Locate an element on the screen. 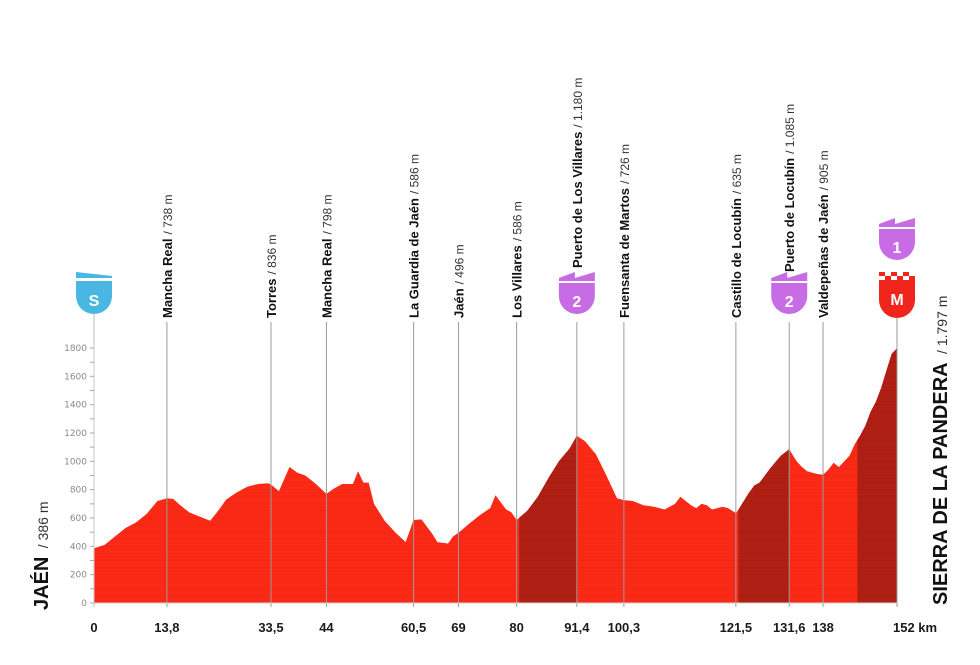  waypoint-label: La Guardia de Jaén / 586 m is located at coordinates (414, 236).